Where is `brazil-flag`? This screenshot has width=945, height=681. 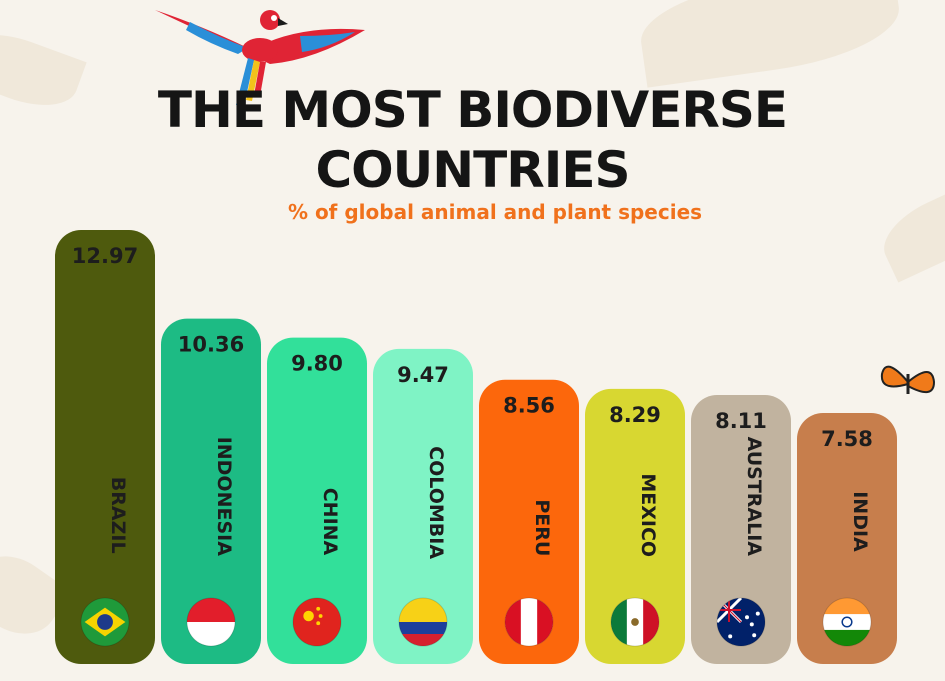 brazil-flag is located at coordinates (105, 622).